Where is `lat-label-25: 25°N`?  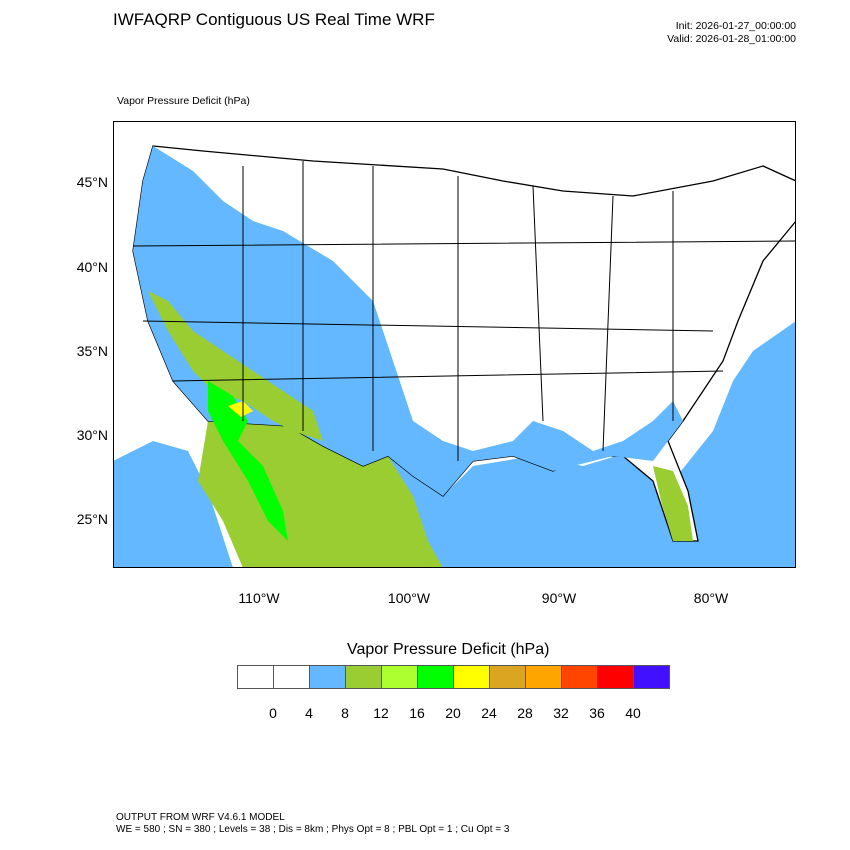 lat-label-25: 25°N is located at coordinates (92, 519).